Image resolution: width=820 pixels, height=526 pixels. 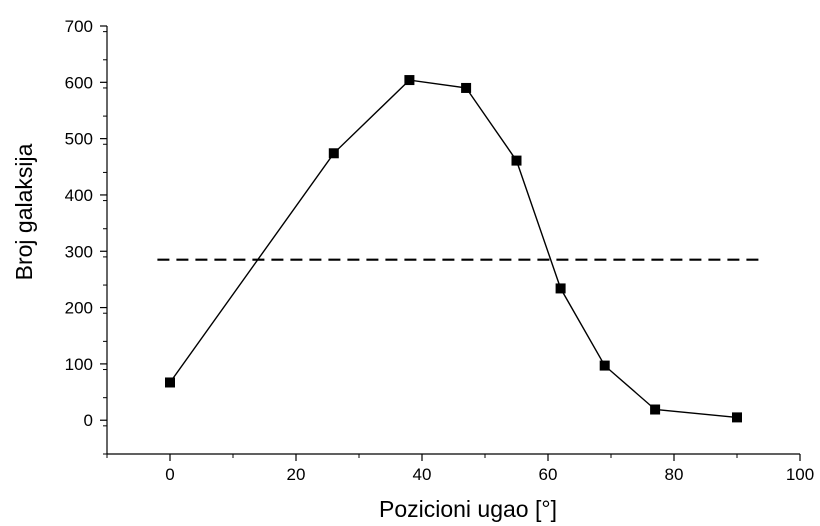 What do you see at coordinates (548, 474) in the screenshot?
I see `x-tick-label: 60` at bounding box center [548, 474].